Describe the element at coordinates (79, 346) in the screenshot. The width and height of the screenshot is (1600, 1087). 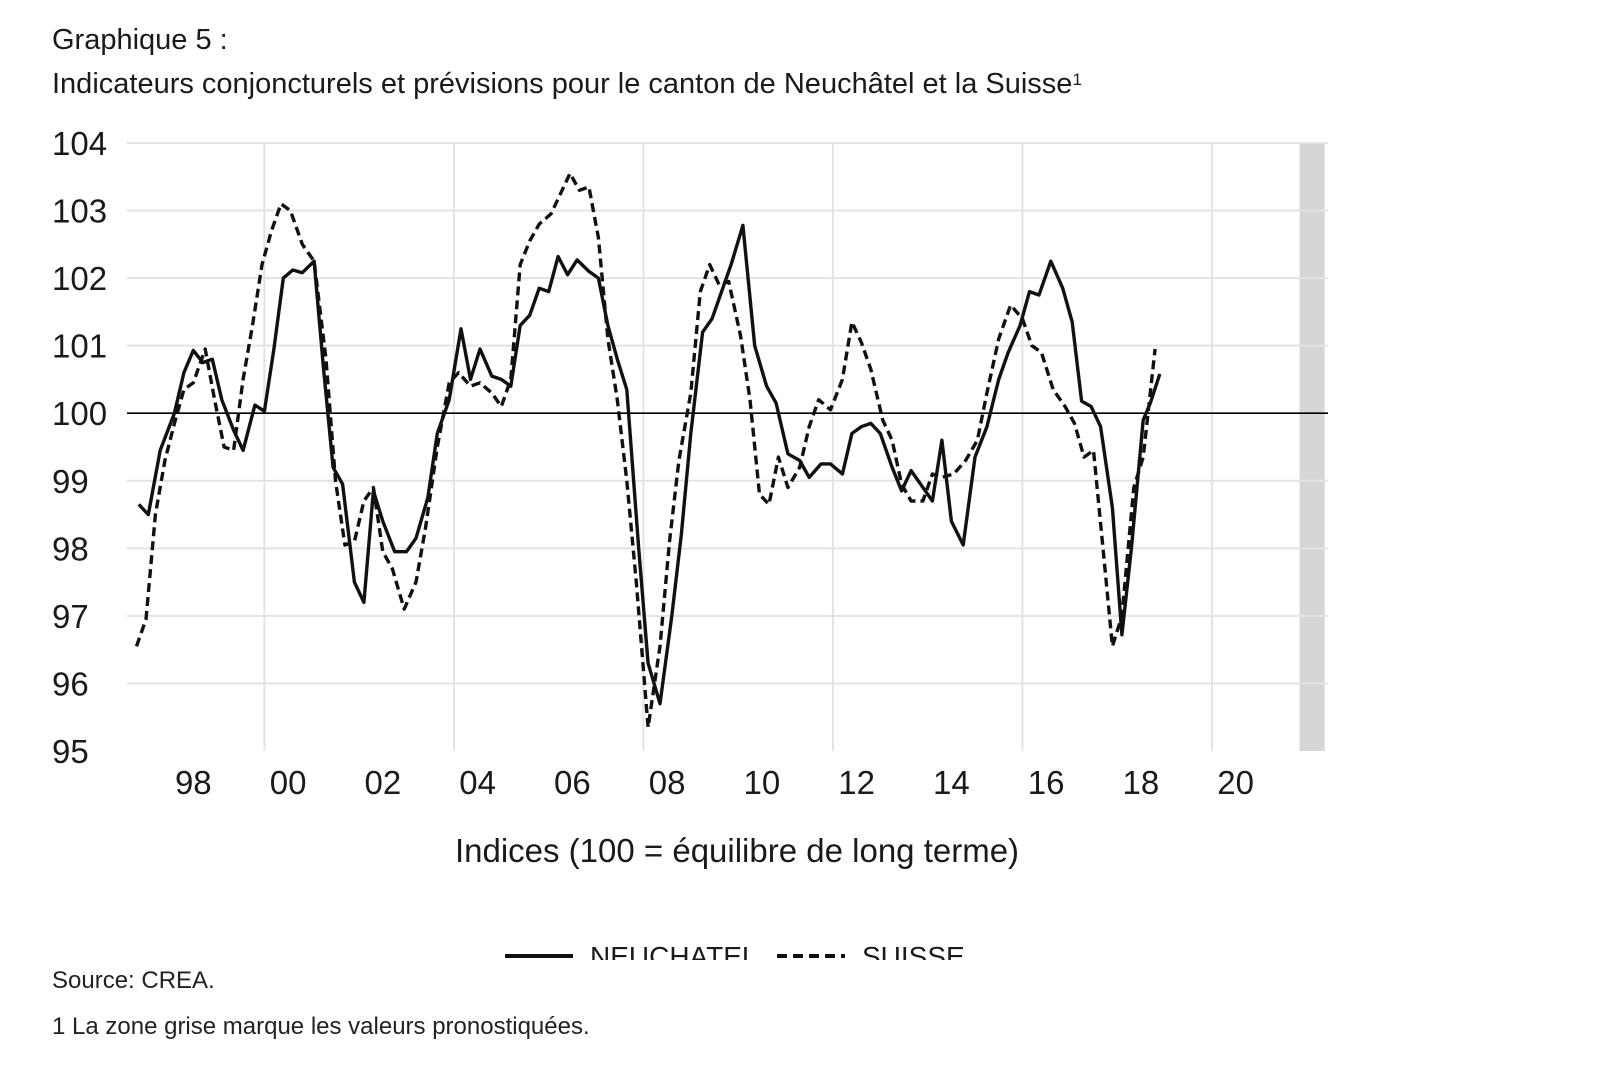
I see `y-tick-label: 101` at that location.